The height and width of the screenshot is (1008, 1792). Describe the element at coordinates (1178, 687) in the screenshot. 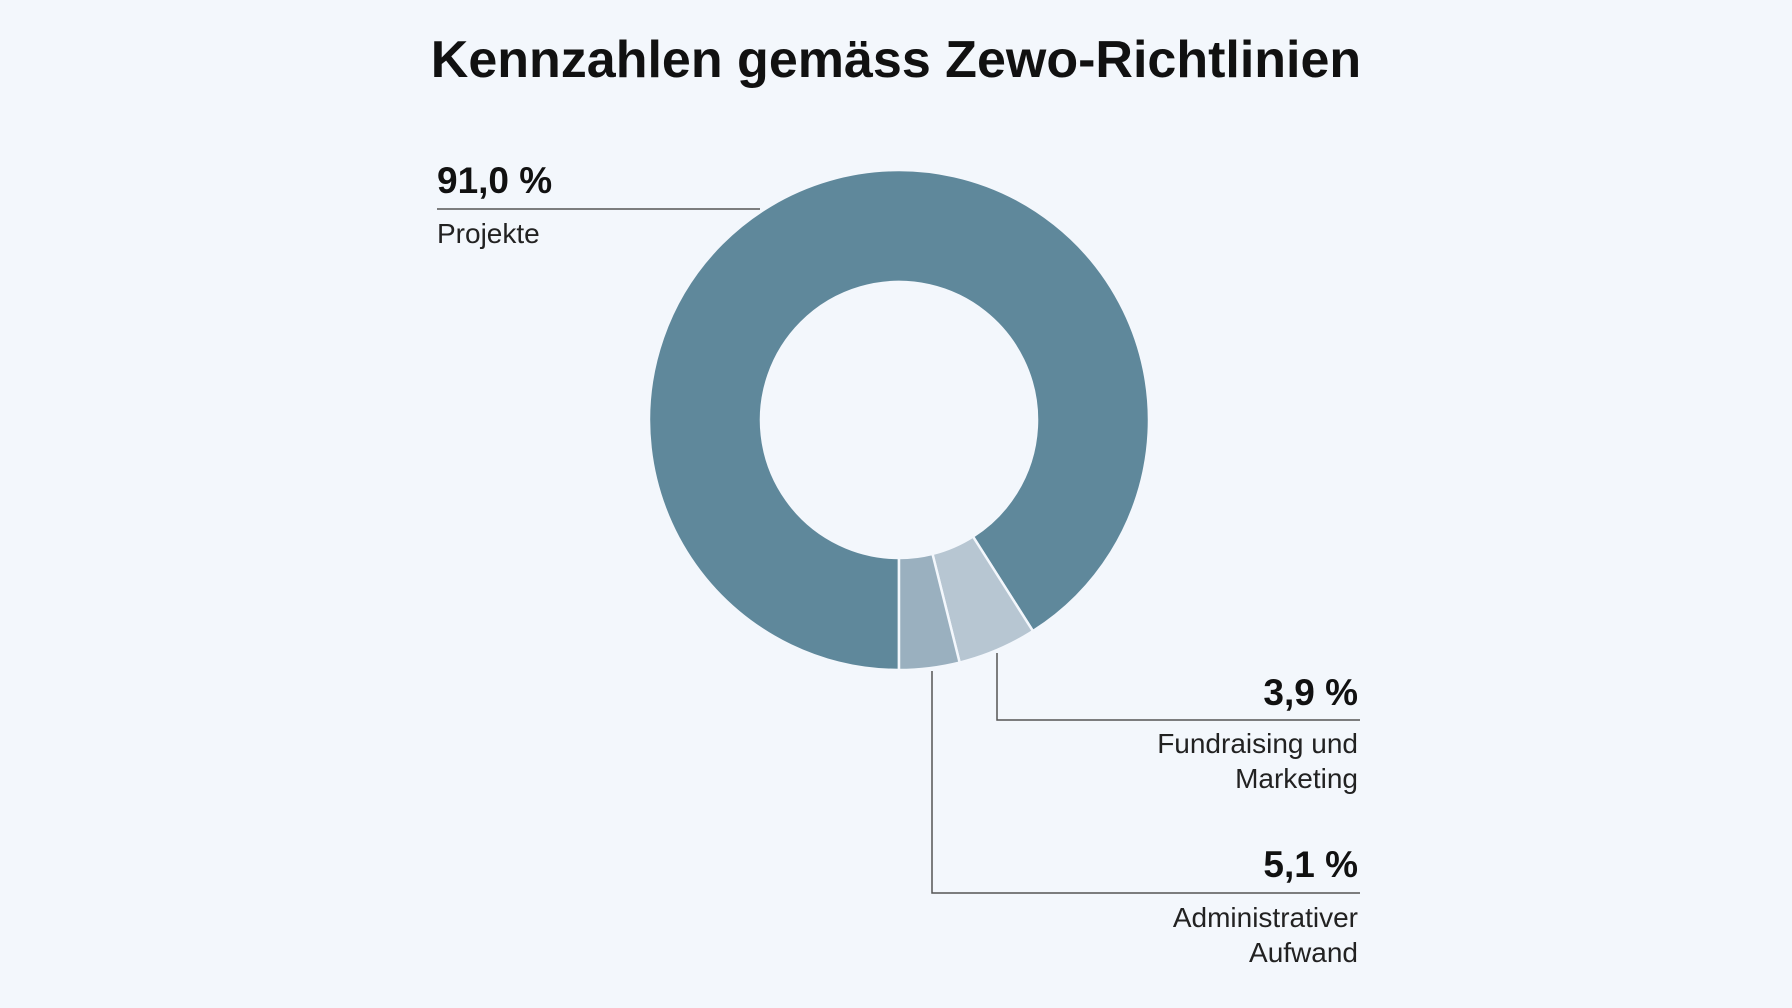

I see `fundraising-leader-line` at that location.